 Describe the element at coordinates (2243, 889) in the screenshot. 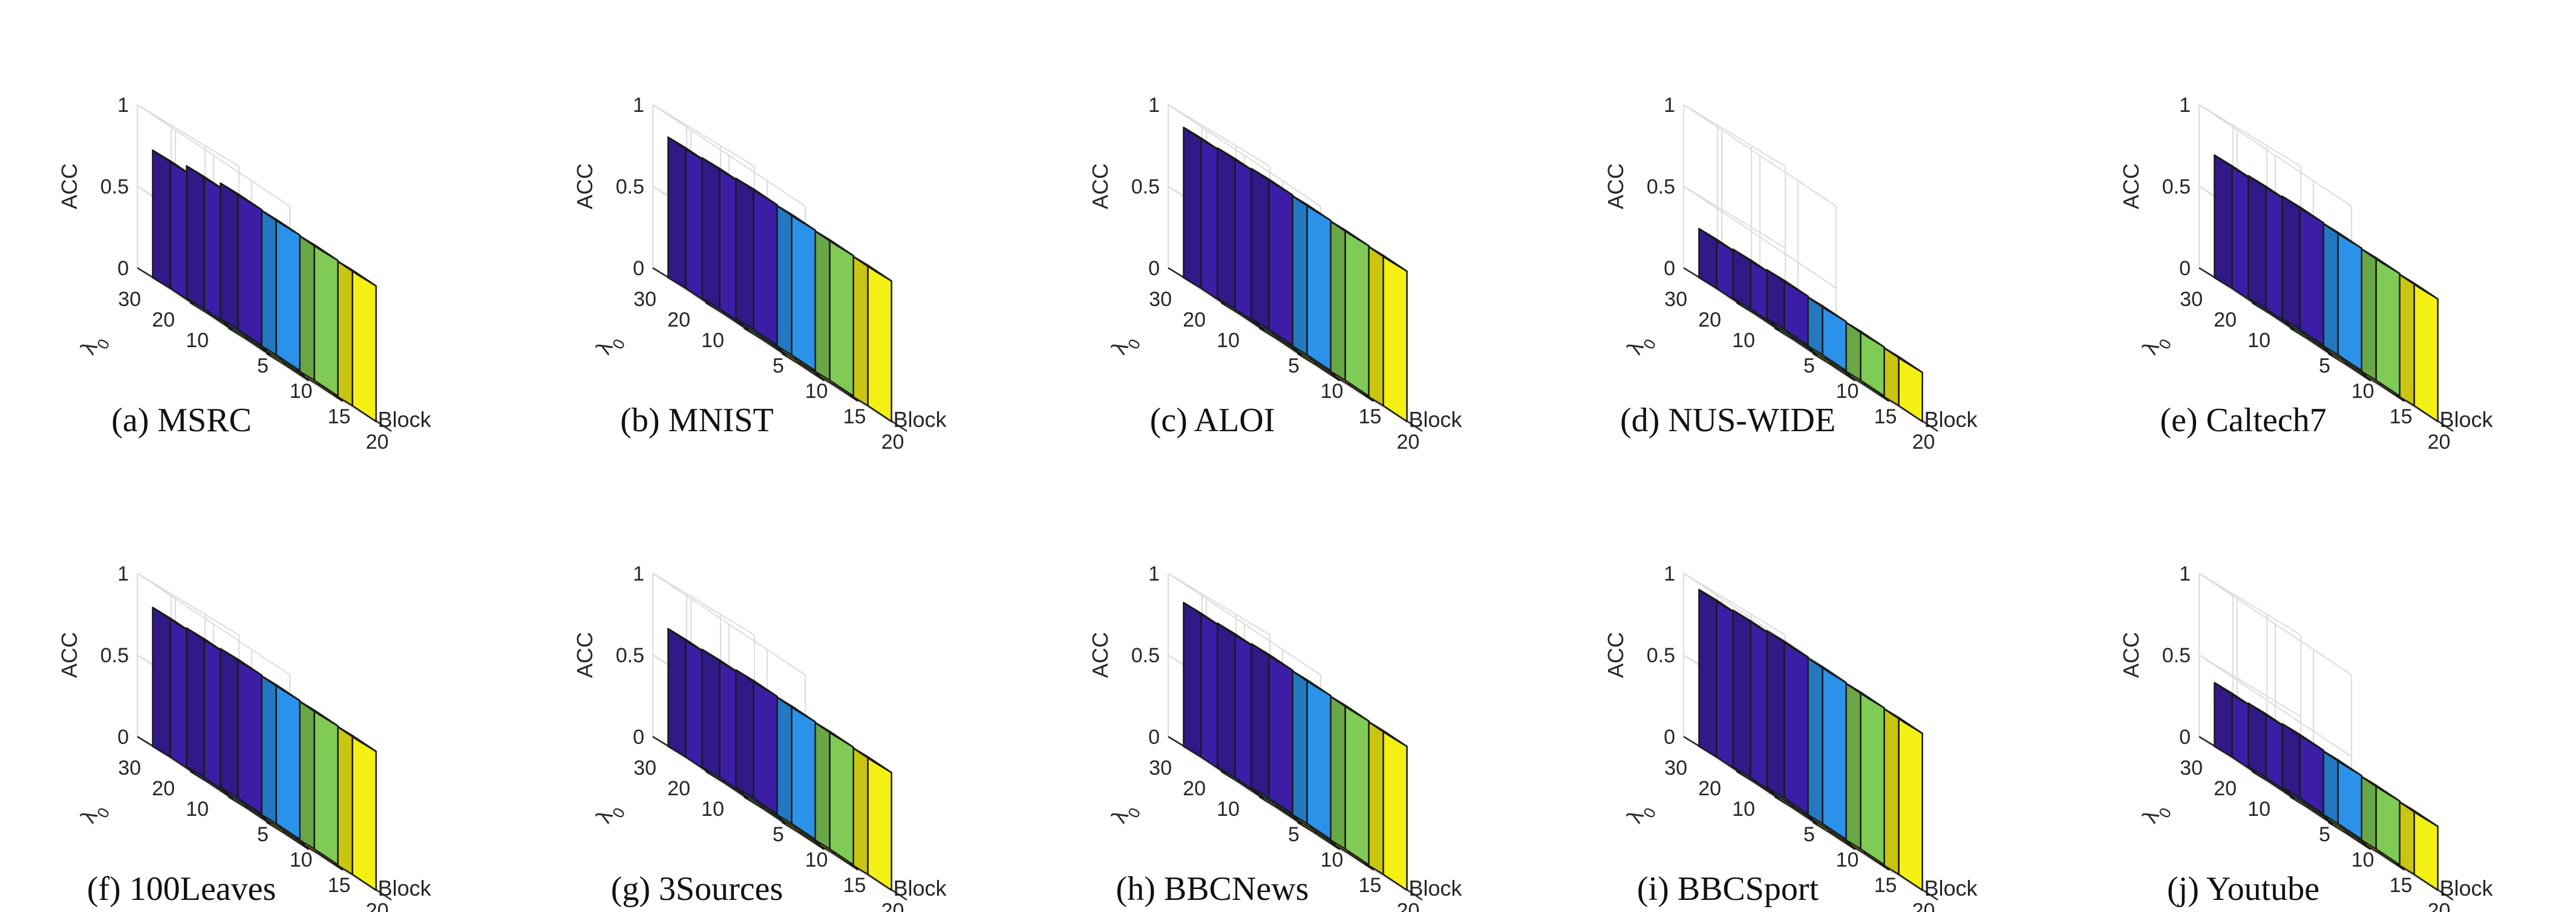

I see `panel-caption: (j) Youtube` at that location.